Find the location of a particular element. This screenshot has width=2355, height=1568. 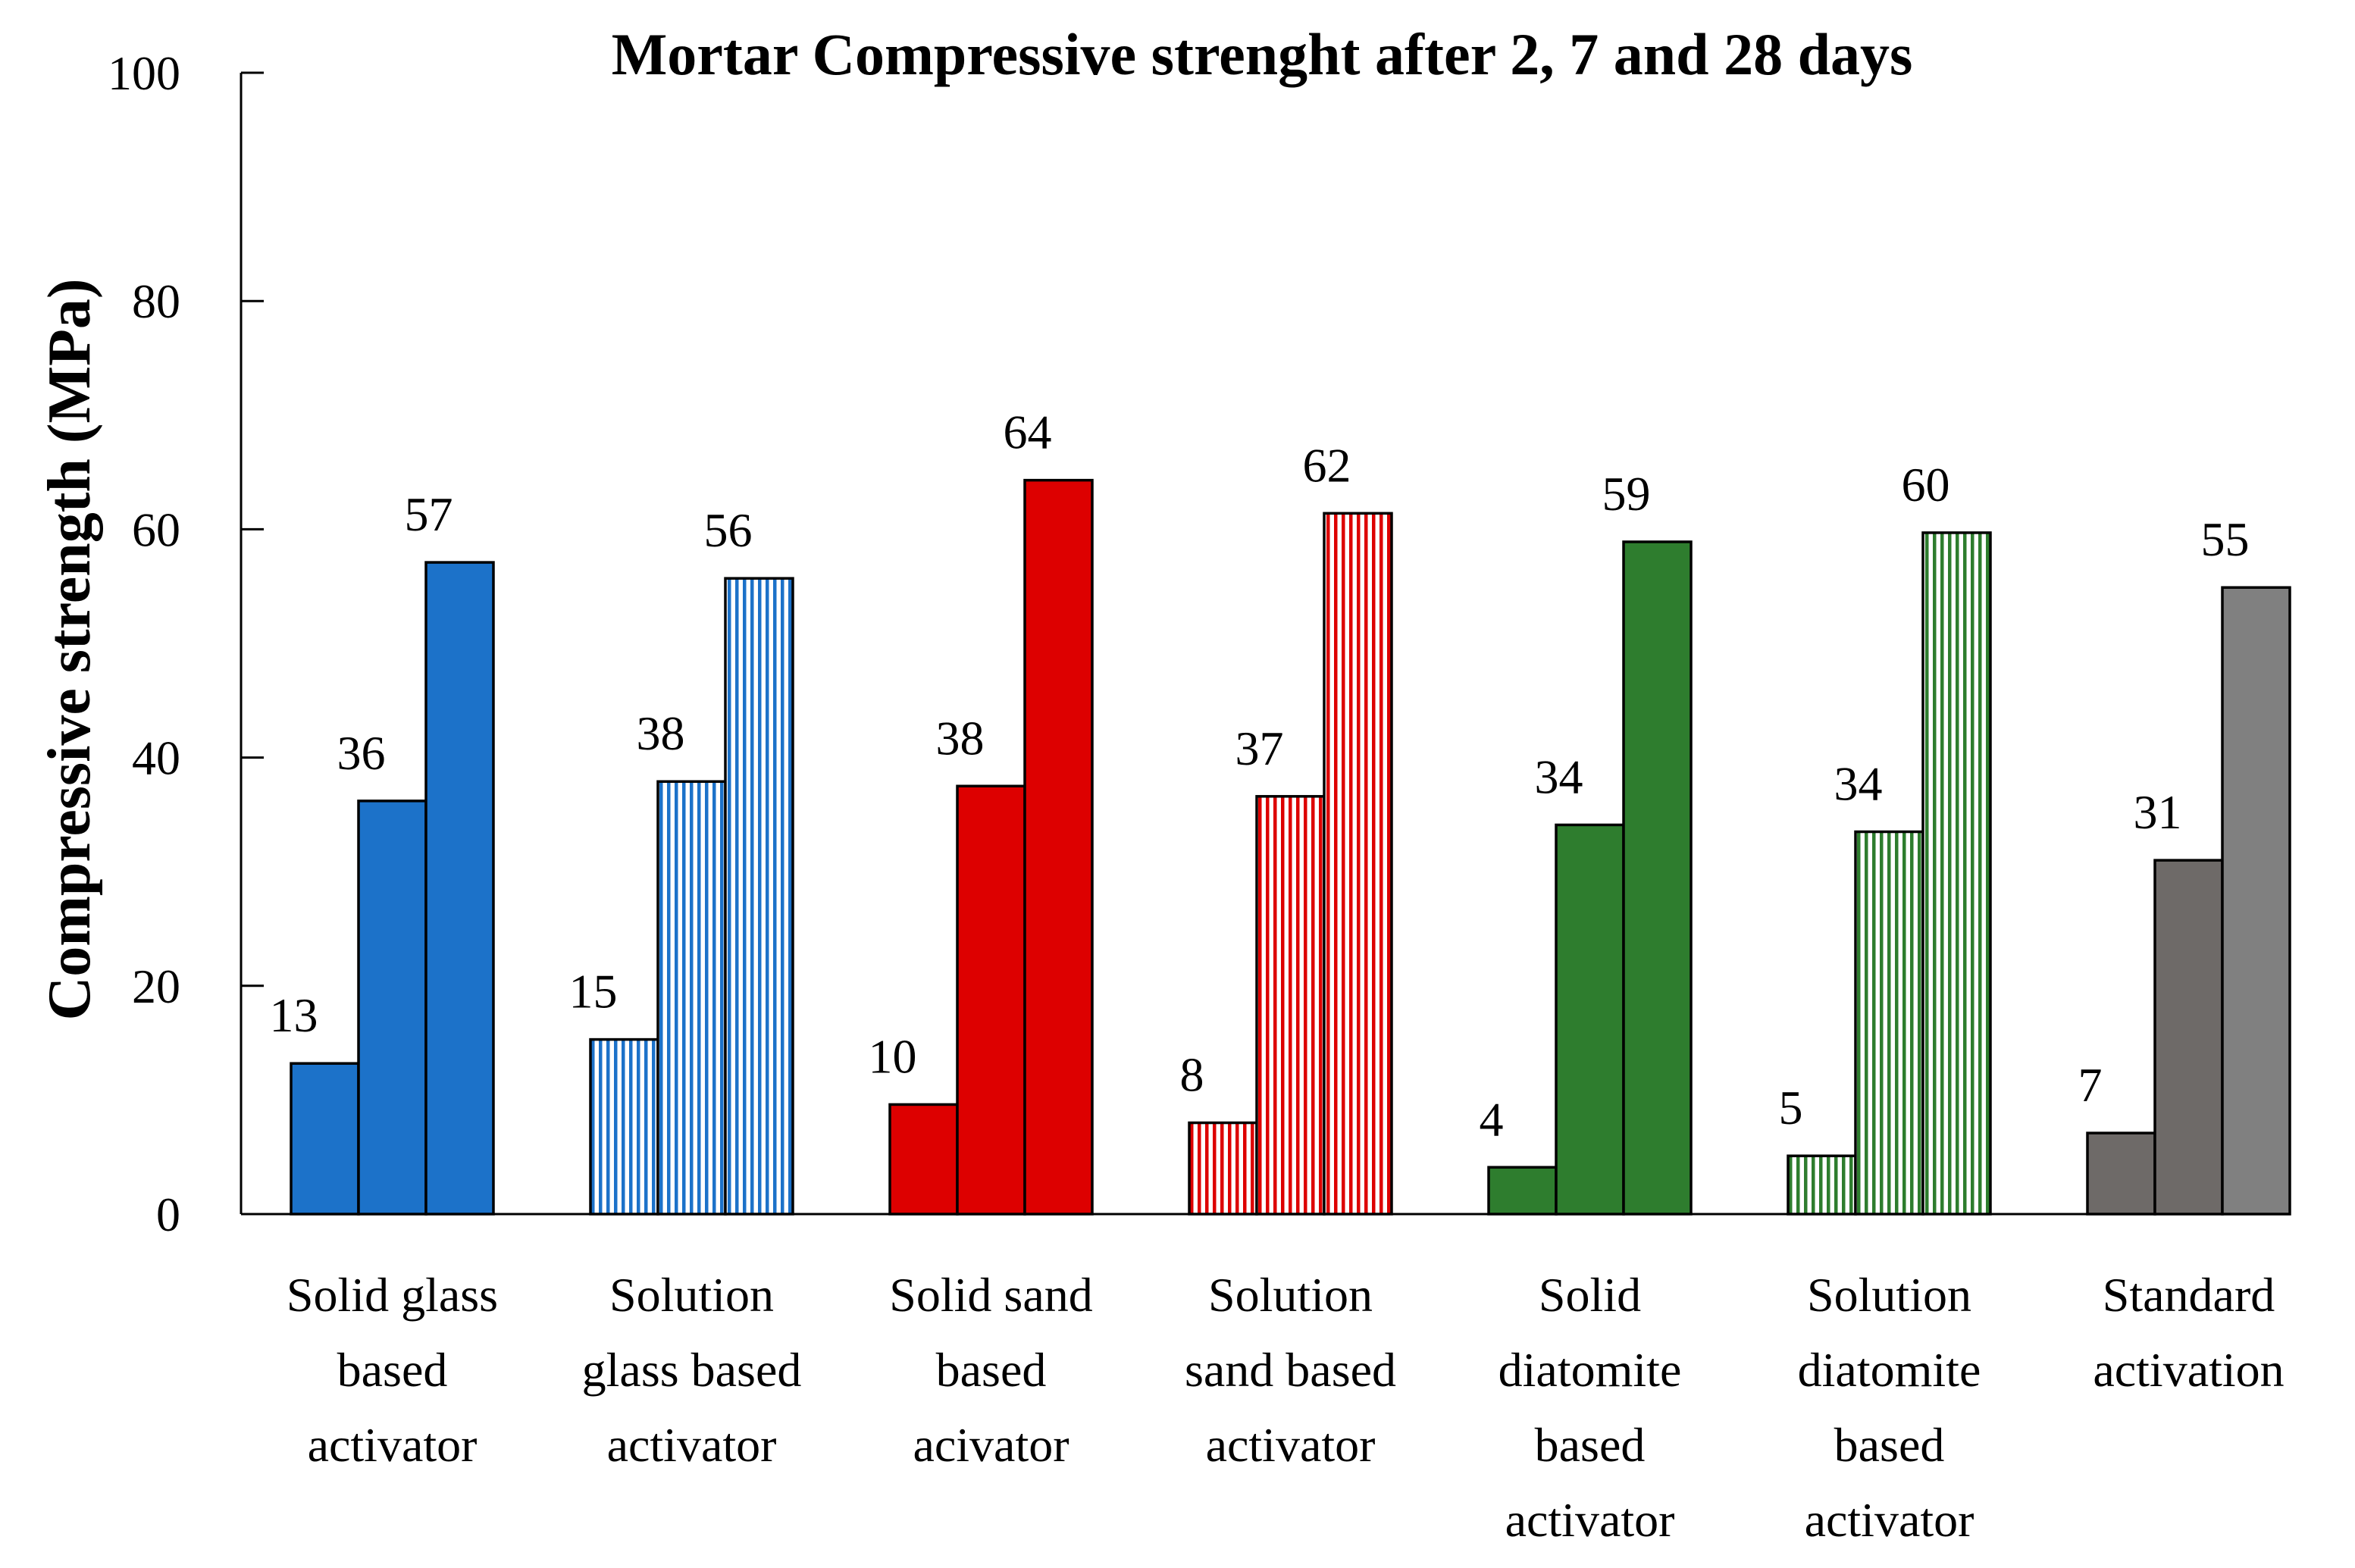

category-label: Solid sand based acivator is located at coordinates (990, 1370).